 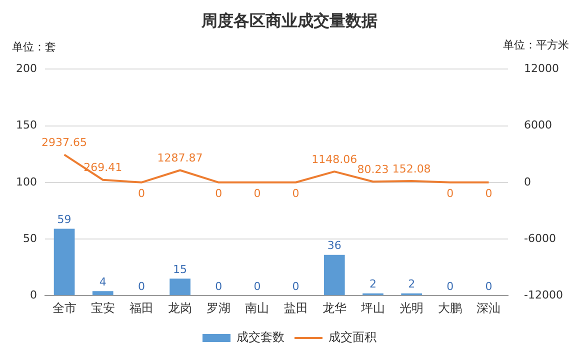 What do you see at coordinates (372, 307) in the screenshot?
I see `x-tick-label: 坪山` at bounding box center [372, 307].